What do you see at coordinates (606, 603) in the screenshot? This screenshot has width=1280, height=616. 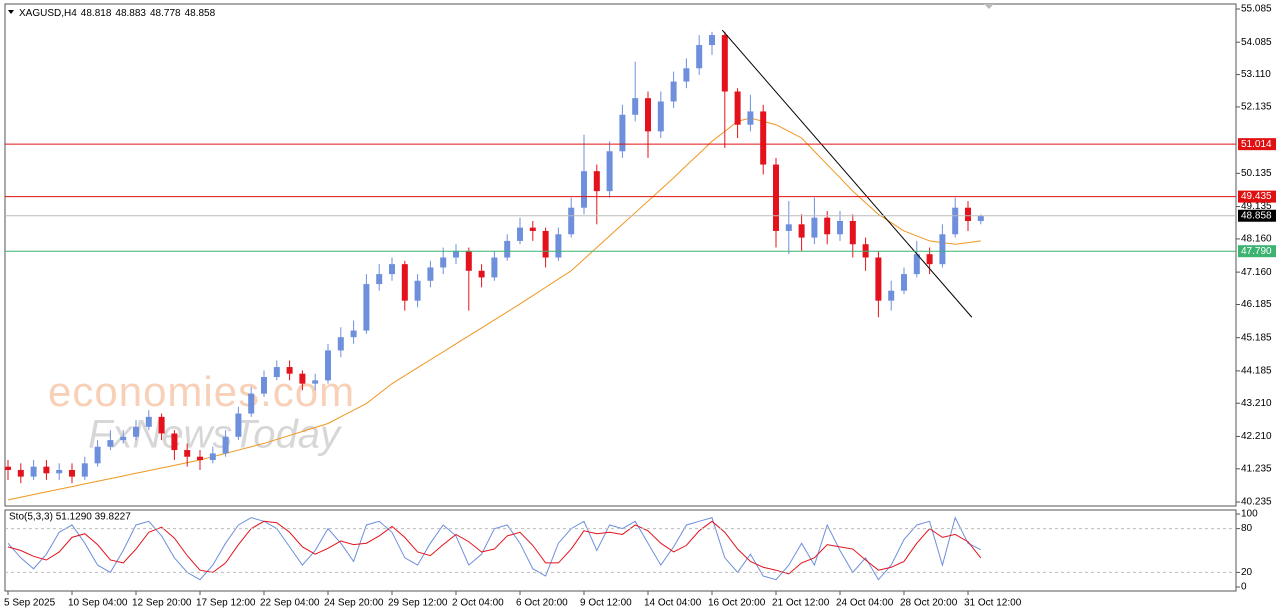 I see `x-tick-label: 9 Oct 12:00` at bounding box center [606, 603].